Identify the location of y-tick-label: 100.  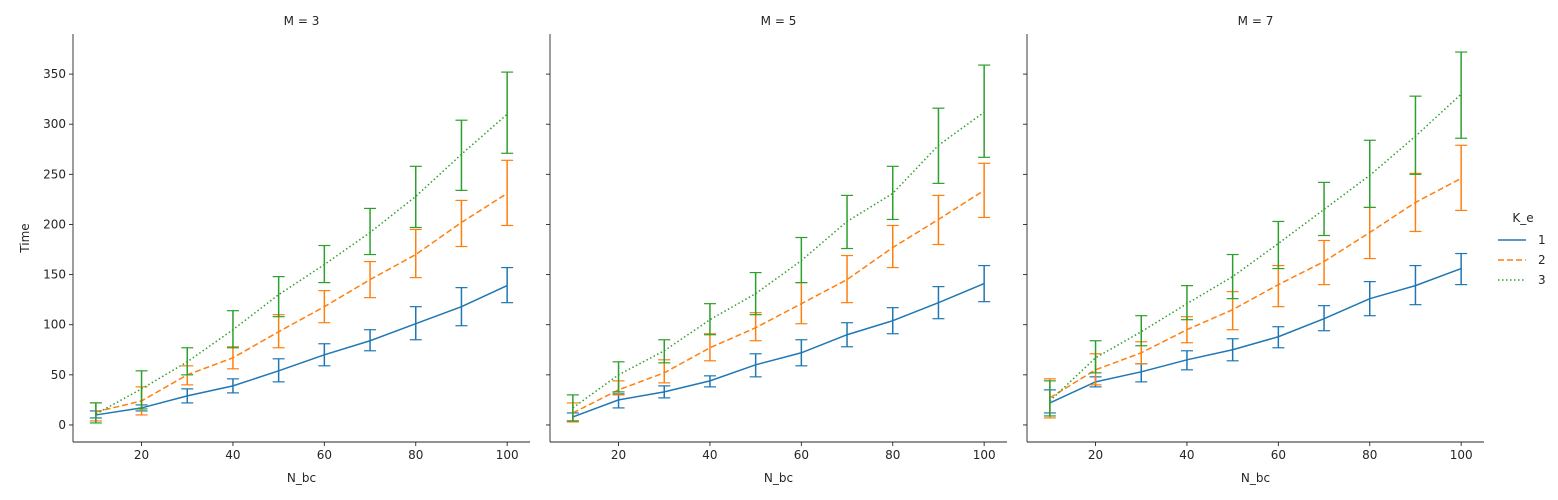
(54, 325).